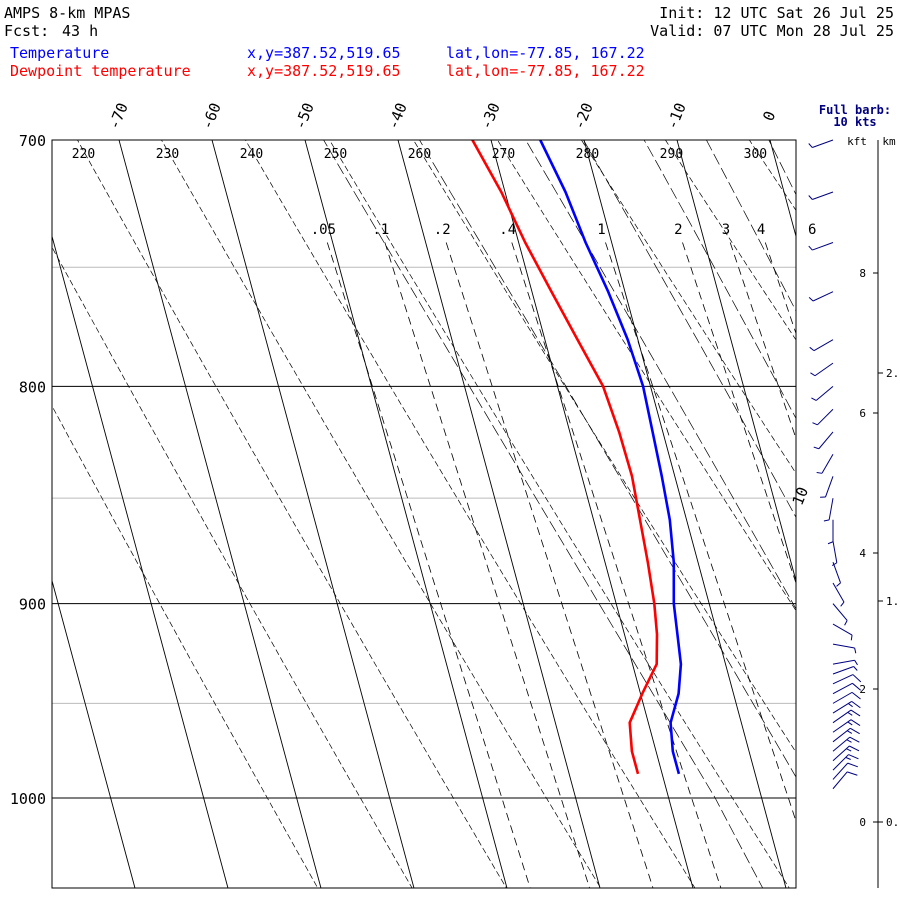 The width and height of the screenshot is (900, 900). What do you see at coordinates (761, 230) in the screenshot?
I see `mixing-ratio-label: 4` at bounding box center [761, 230].